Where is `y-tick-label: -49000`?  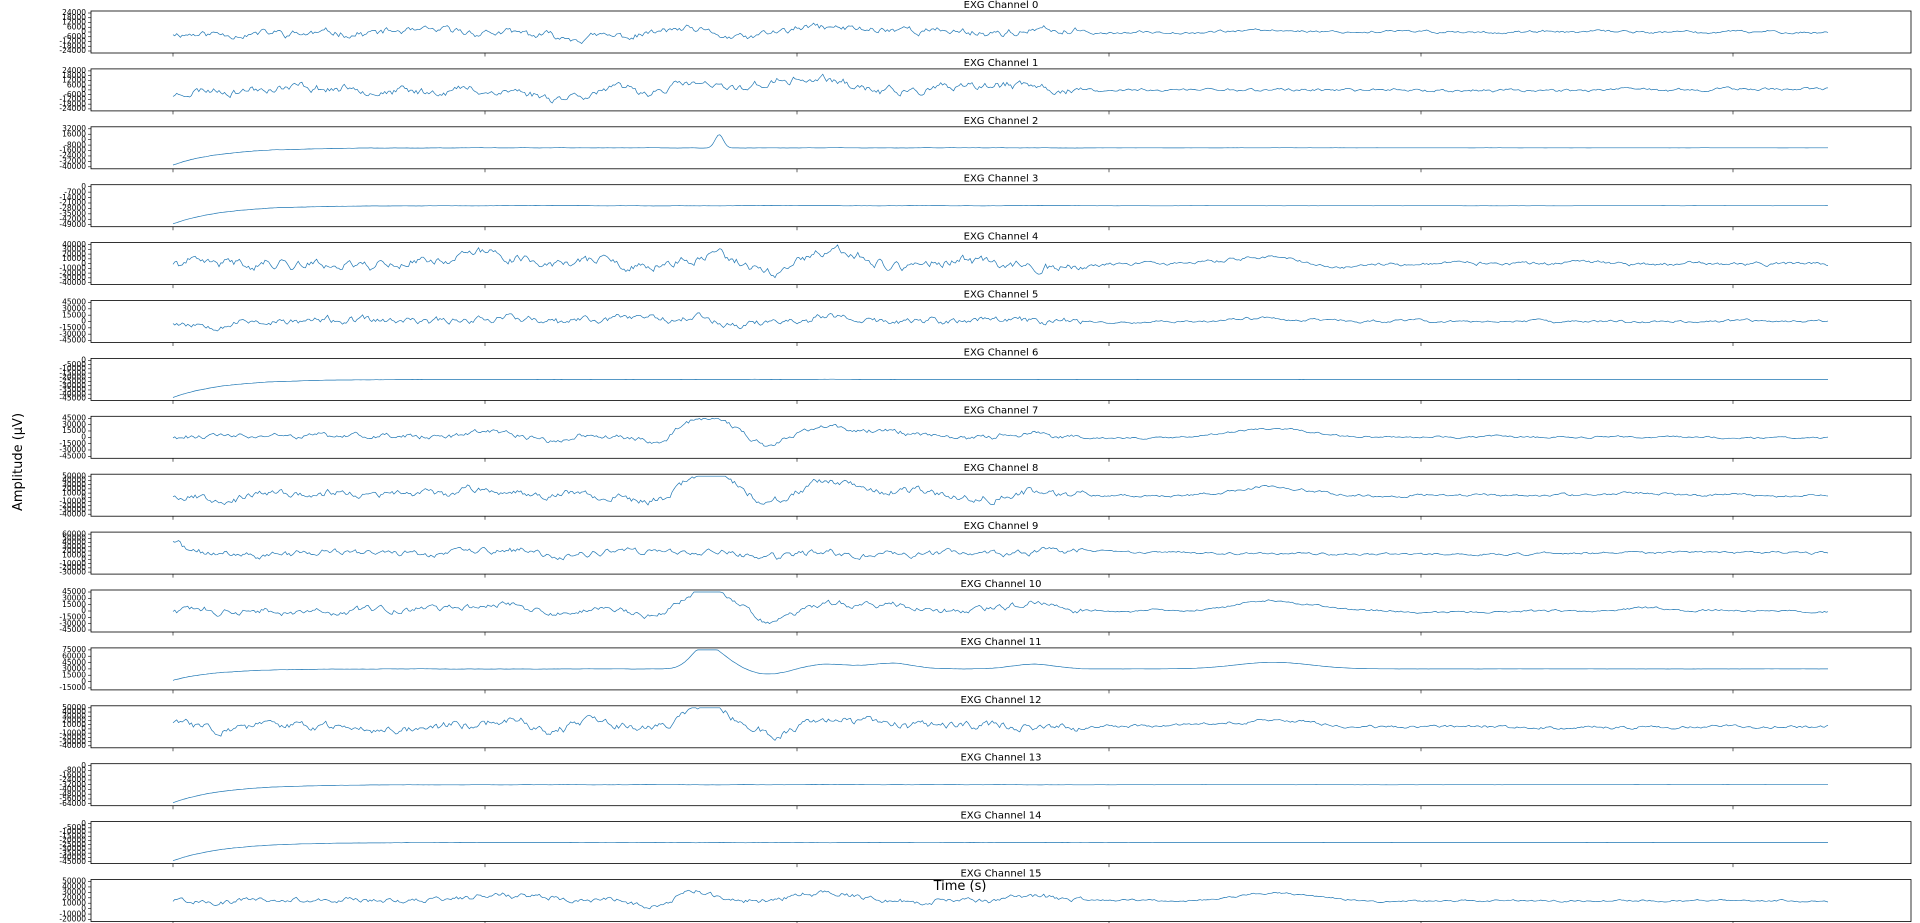
y-tick-label: -49000 is located at coordinates (72, 224).